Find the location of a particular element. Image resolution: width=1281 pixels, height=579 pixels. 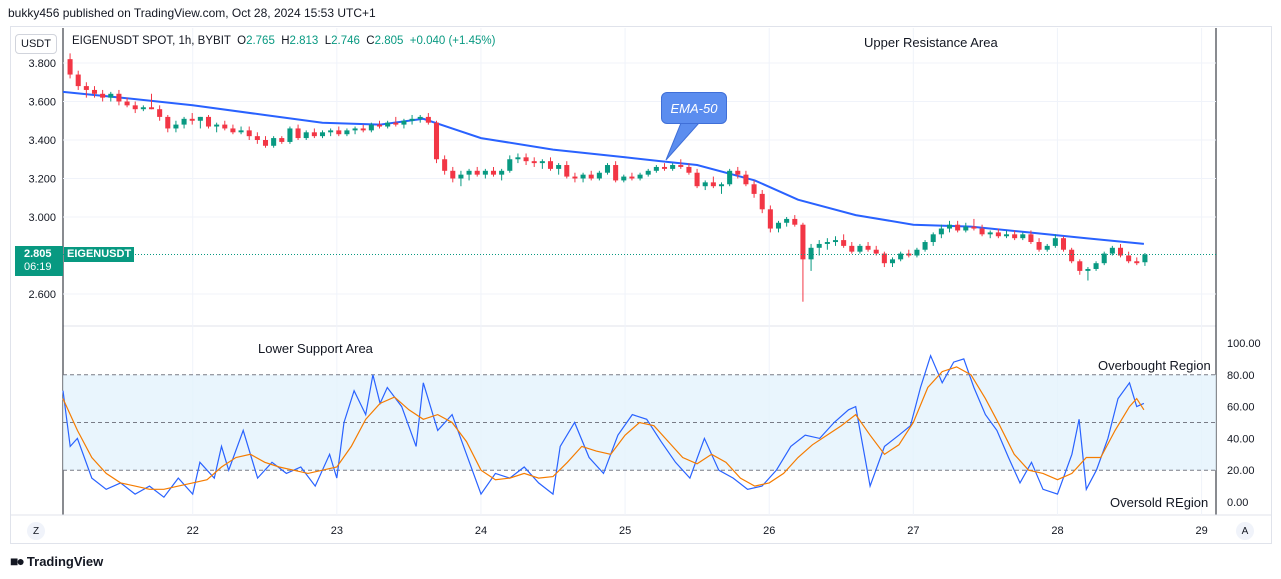

price-tick-label: 3.600 is located at coordinates (42, 103).